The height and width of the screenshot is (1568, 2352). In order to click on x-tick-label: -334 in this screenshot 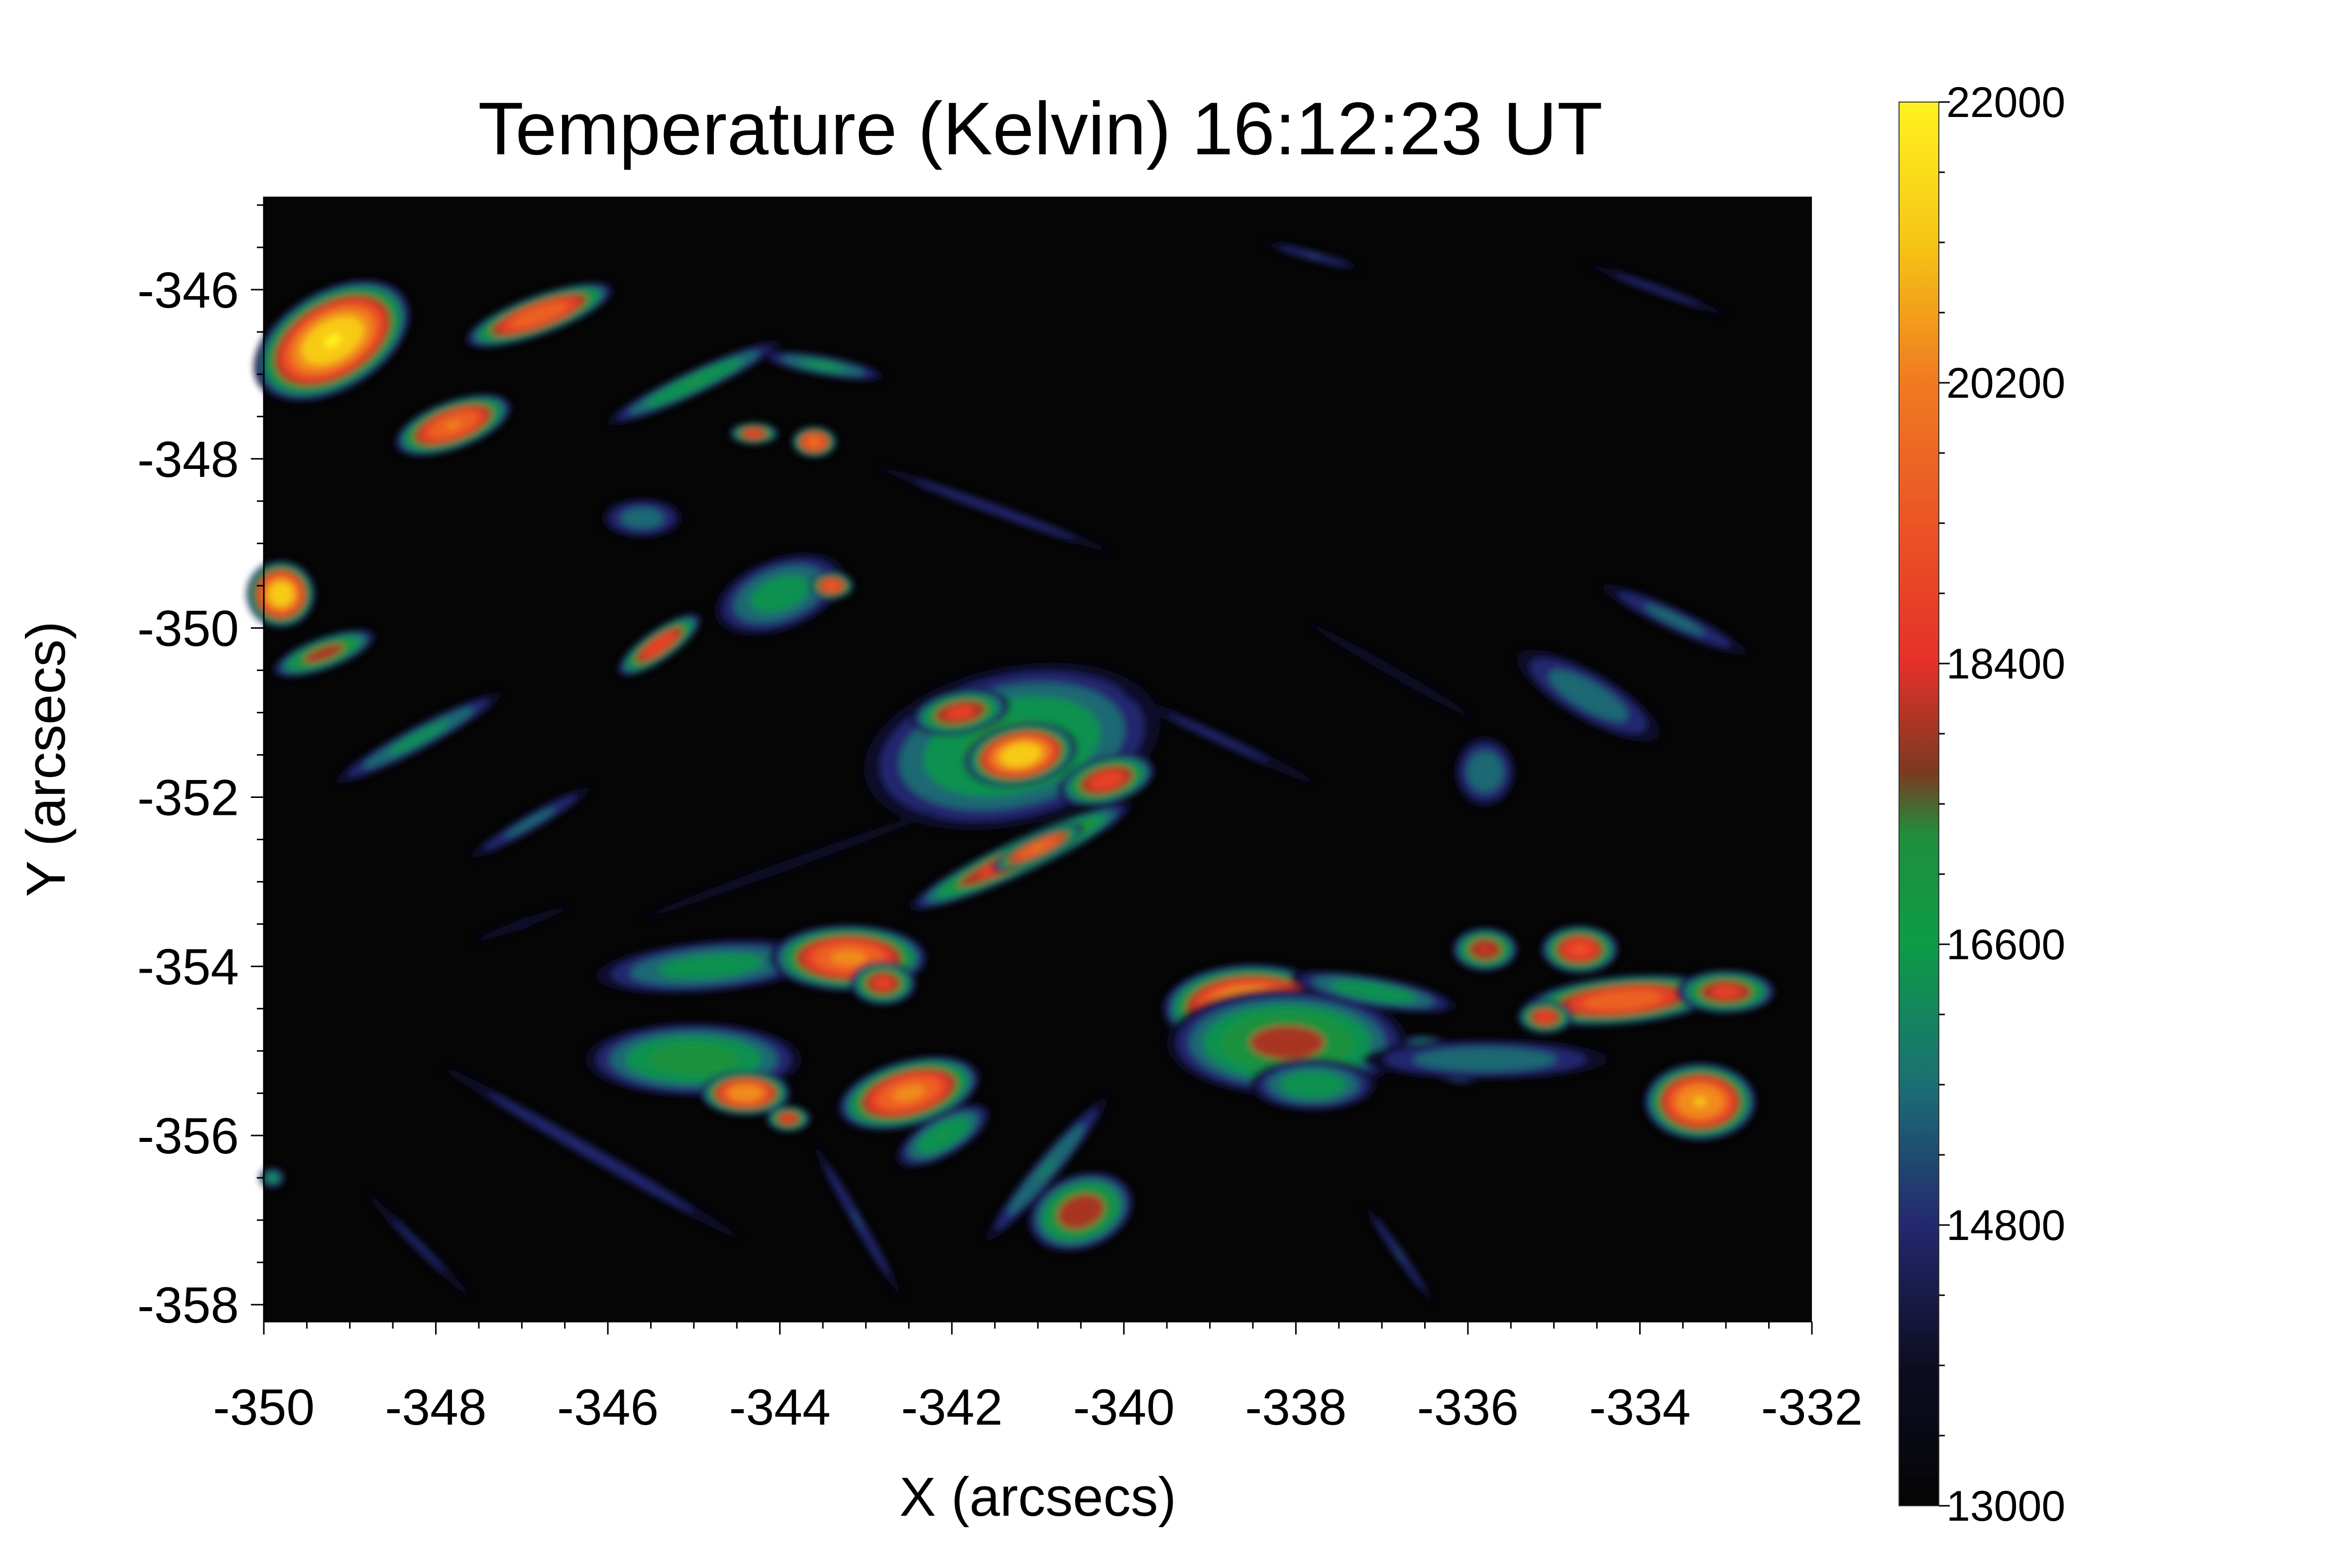, I will do `click(1639, 1408)`.